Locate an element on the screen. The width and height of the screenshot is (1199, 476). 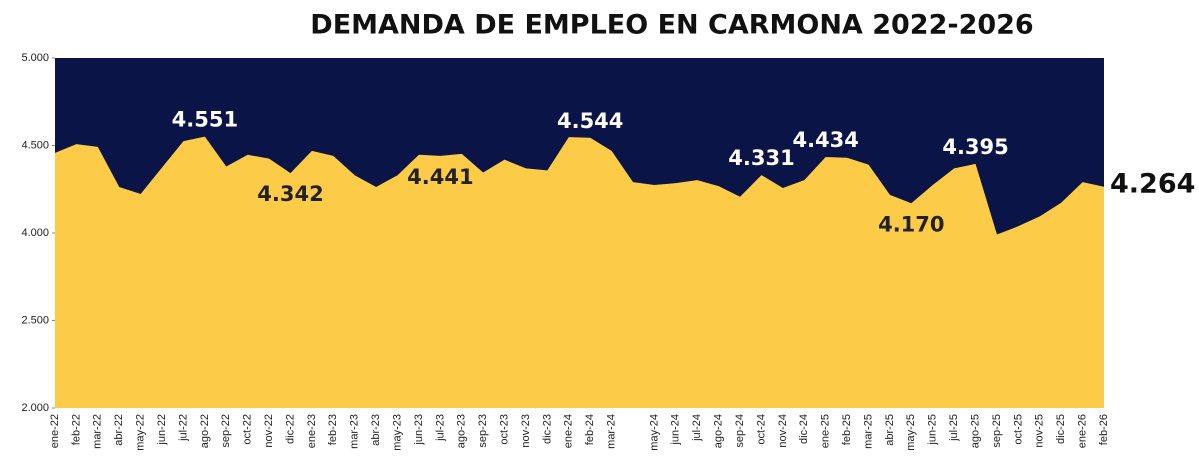
x-tick-label: mar-25 is located at coordinates (868, 431).